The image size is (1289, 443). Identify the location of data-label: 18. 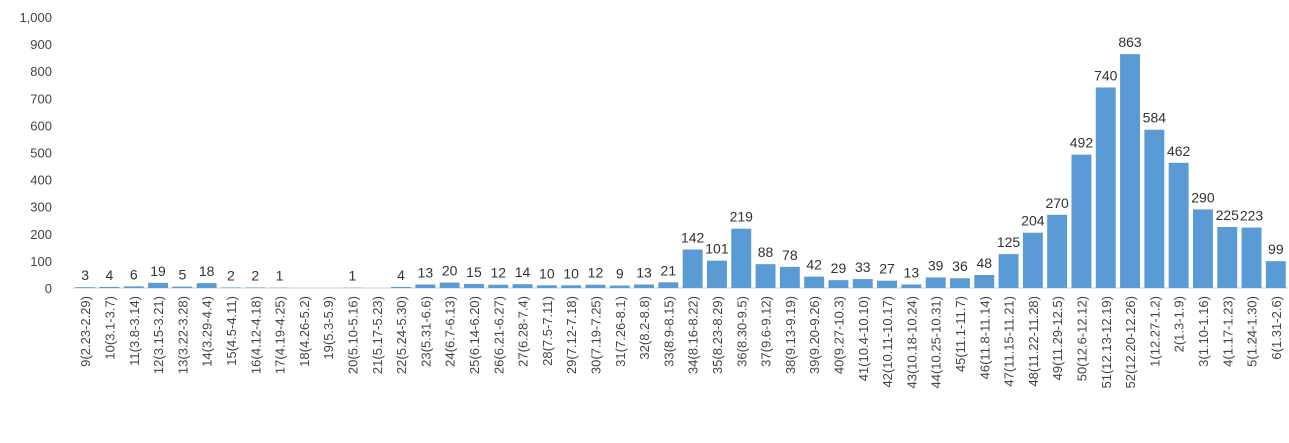
(207, 271).